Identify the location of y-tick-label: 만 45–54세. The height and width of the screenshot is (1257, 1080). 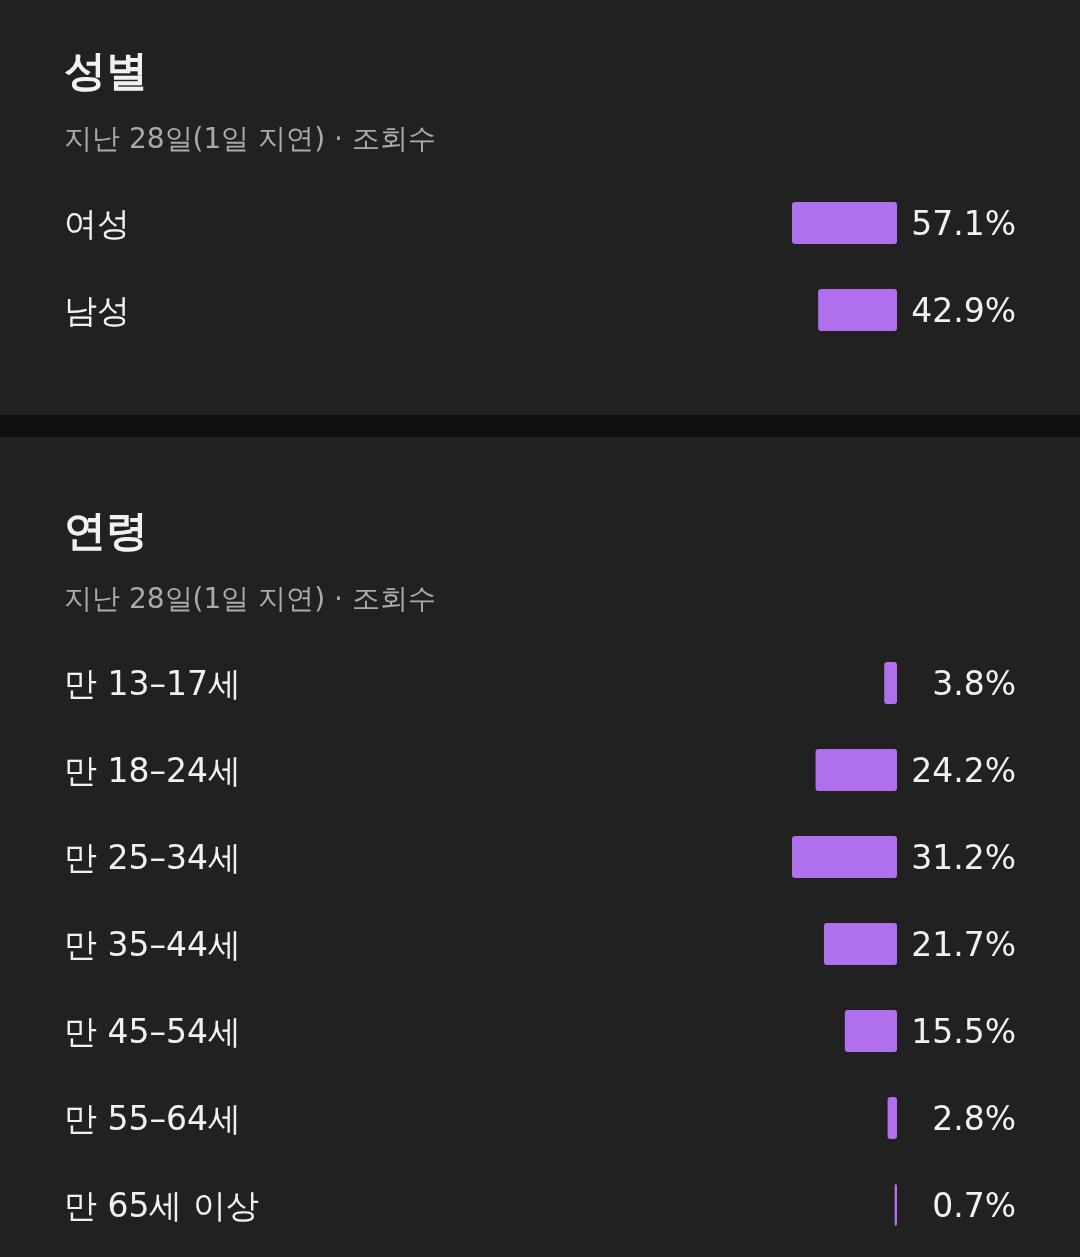
(152, 1031).